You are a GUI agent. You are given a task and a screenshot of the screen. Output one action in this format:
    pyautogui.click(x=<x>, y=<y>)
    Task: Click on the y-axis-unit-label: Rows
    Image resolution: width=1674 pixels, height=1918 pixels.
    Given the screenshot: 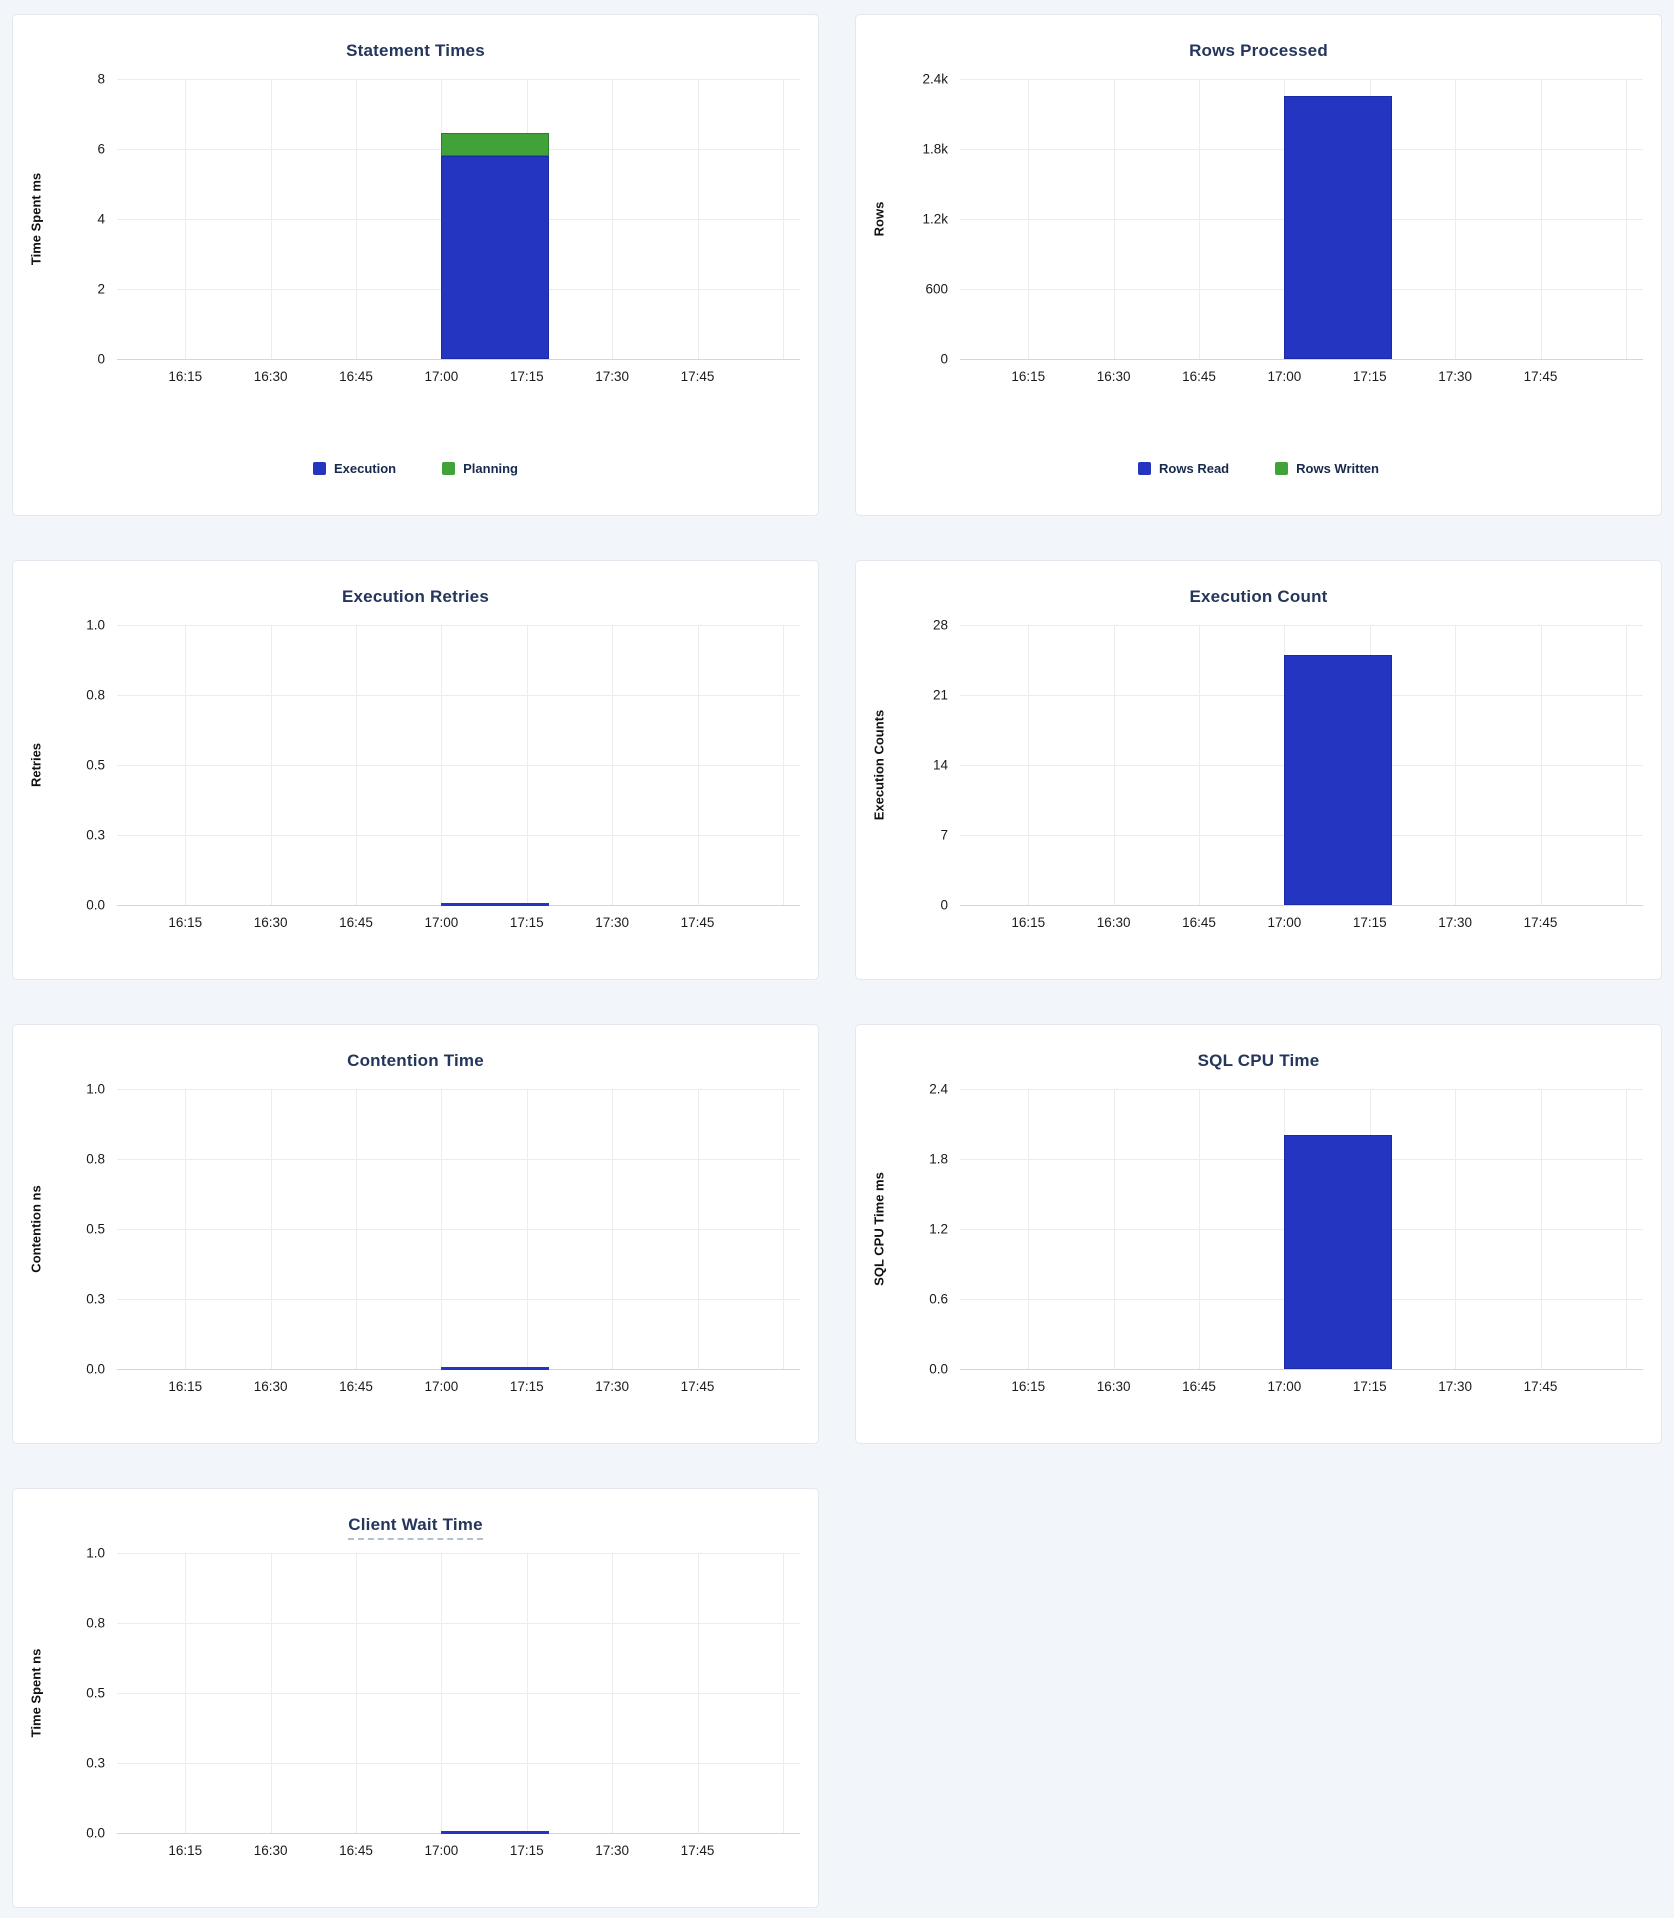 What is the action you would take?
    pyautogui.click(x=879, y=219)
    